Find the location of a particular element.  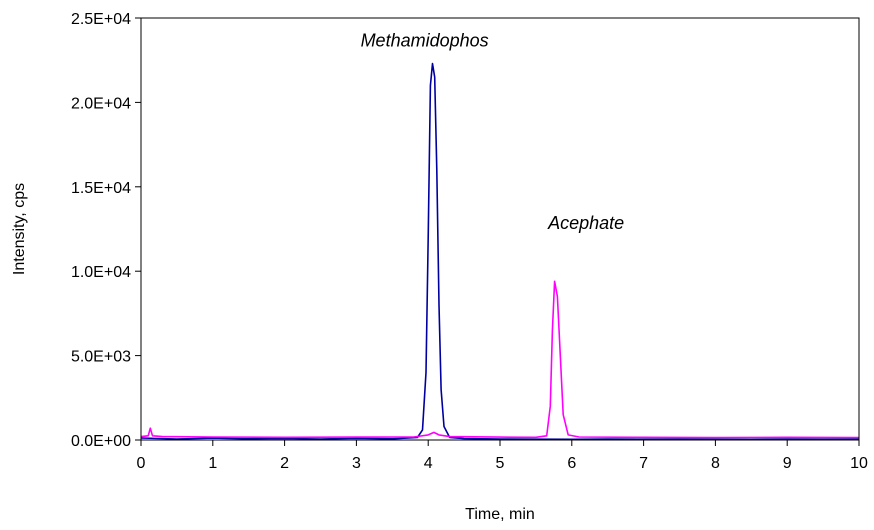

x-tick-label: 8 is located at coordinates (715, 463).